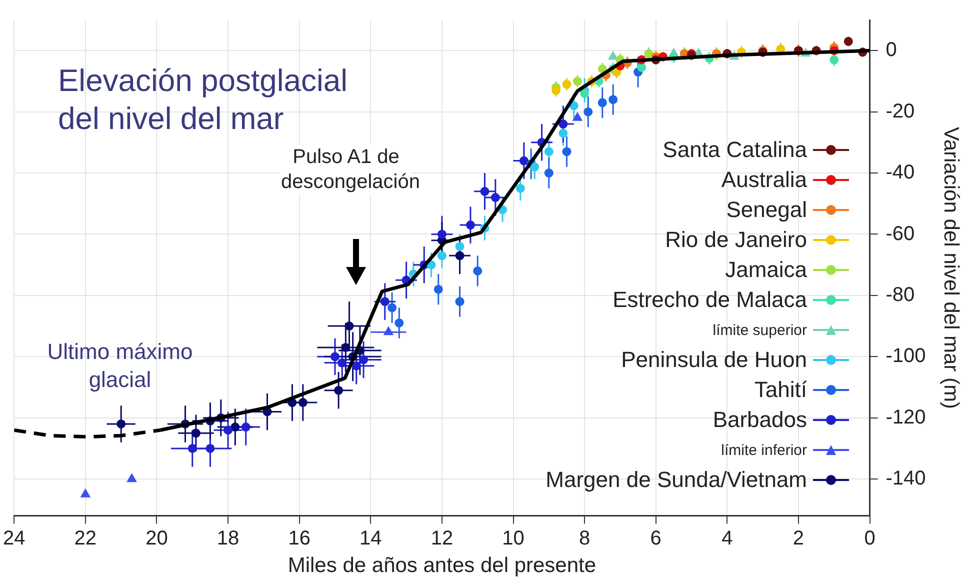 Image resolution: width=971 pixels, height=583 pixels. Describe the element at coordinates (906, 417) in the screenshot. I see `y-tick-label: -120` at that location.